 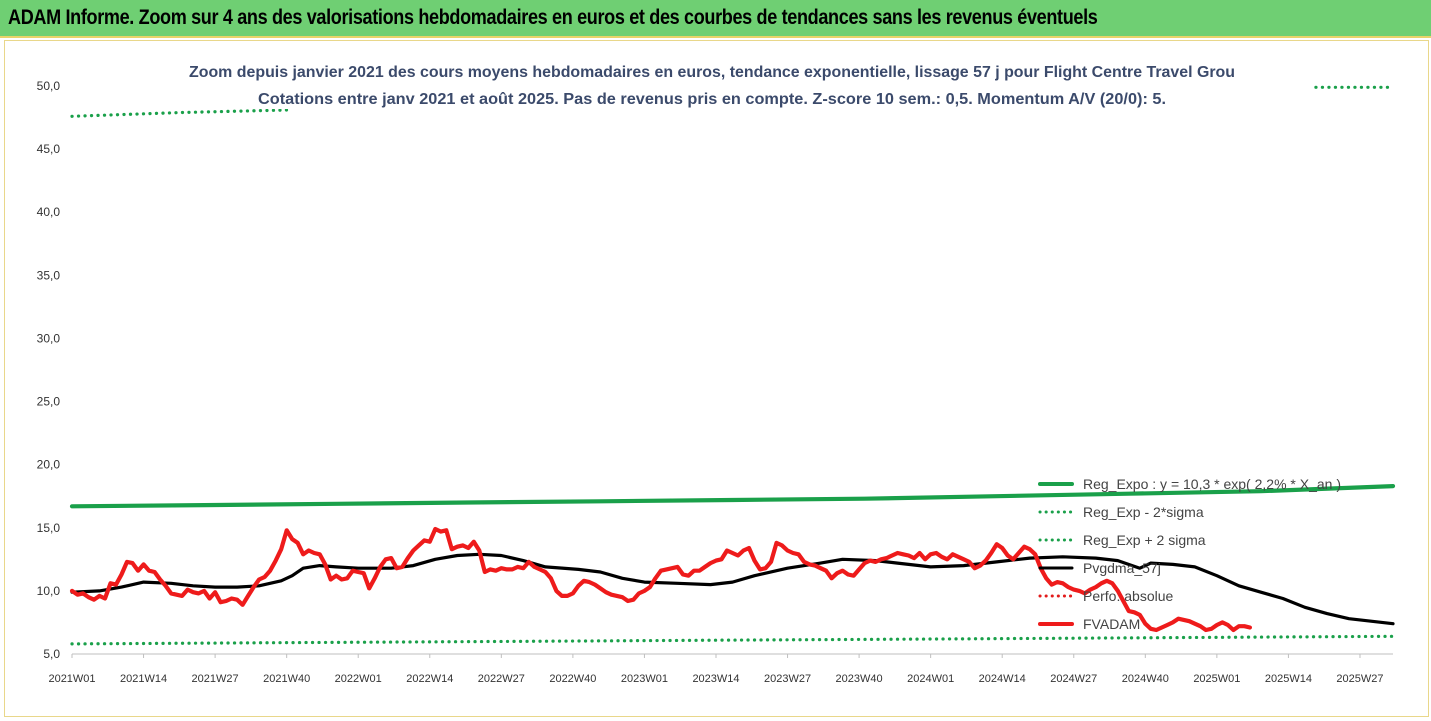 What do you see at coordinates (644, 679) in the screenshot?
I see `x-tick-label: 2023W01` at bounding box center [644, 679].